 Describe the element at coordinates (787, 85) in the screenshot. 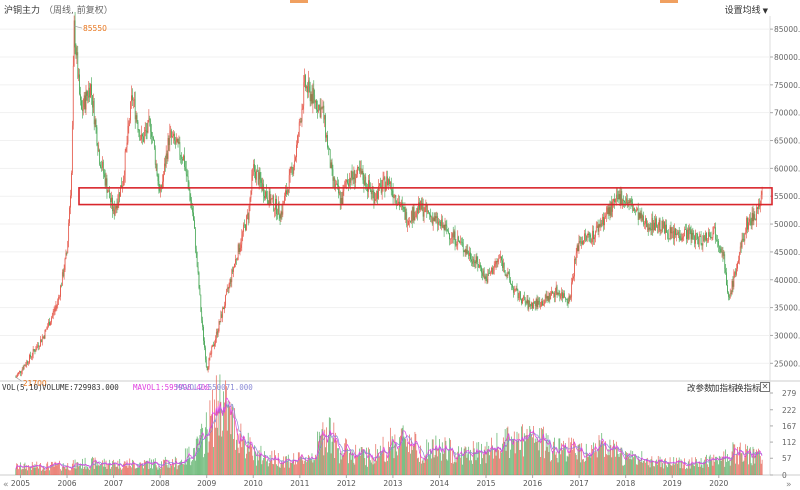

I see `y-tick-label: 75000.0` at that location.